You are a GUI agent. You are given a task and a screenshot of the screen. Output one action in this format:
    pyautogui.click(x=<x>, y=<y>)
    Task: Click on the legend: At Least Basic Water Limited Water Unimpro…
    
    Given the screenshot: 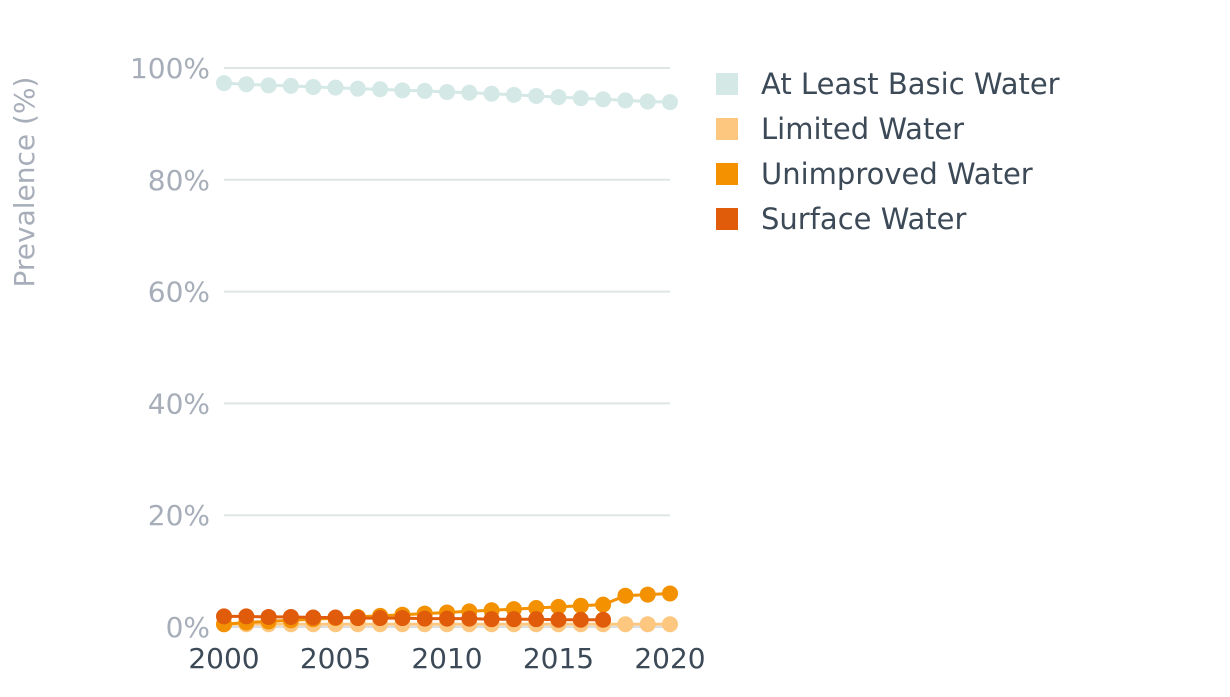 What is the action you would take?
    pyautogui.click(x=888, y=151)
    